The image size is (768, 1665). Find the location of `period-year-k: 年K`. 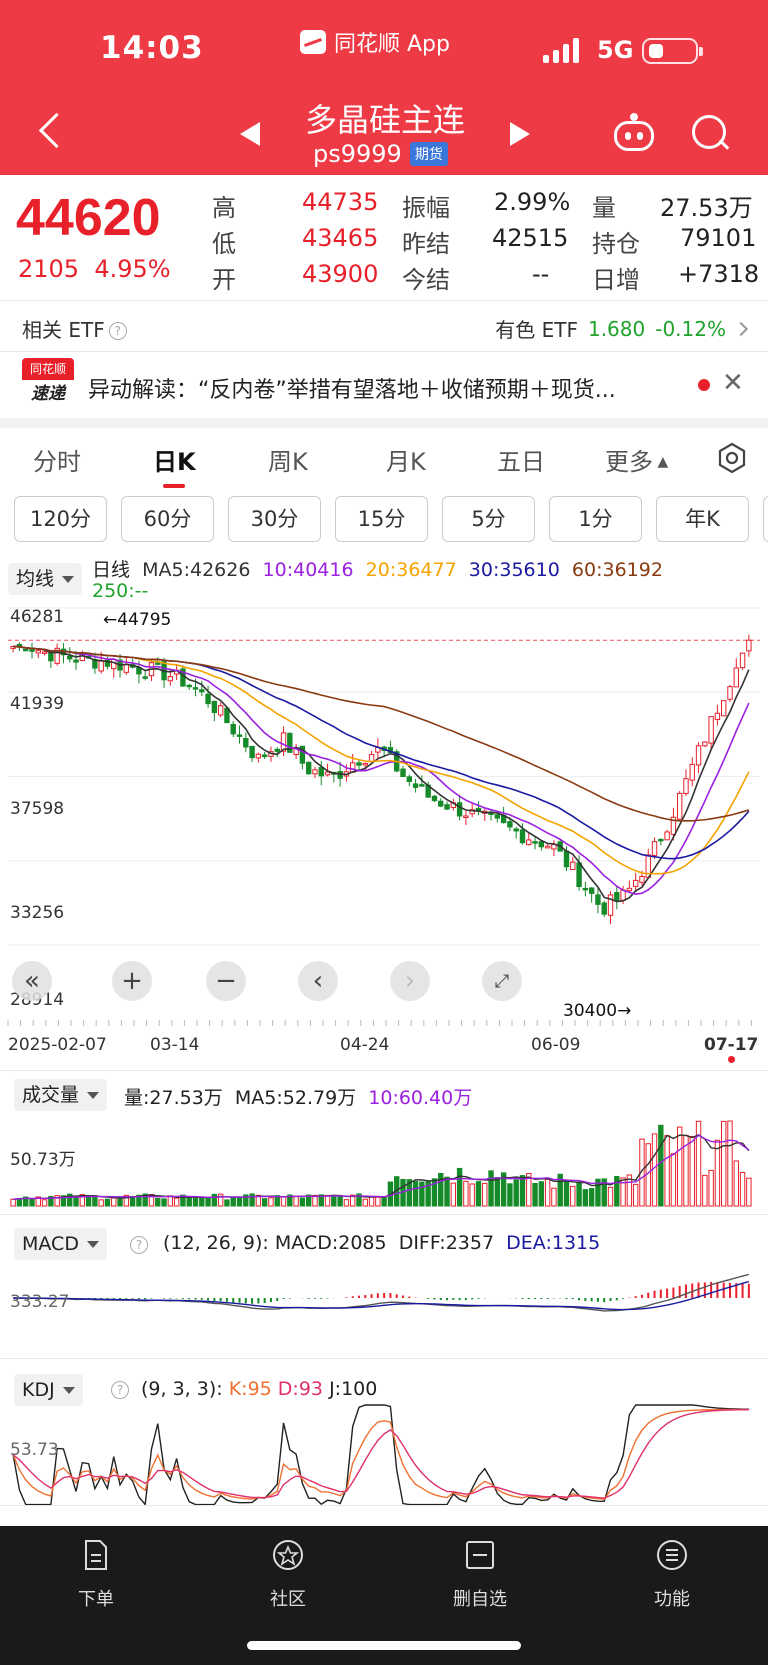

period-year-k: 年K is located at coordinates (702, 519).